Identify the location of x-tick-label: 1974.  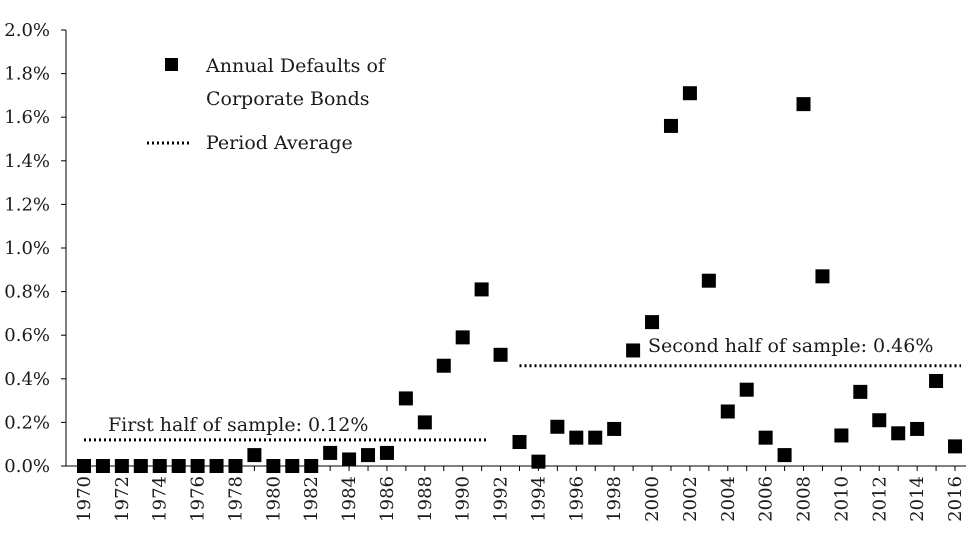
(160, 499).